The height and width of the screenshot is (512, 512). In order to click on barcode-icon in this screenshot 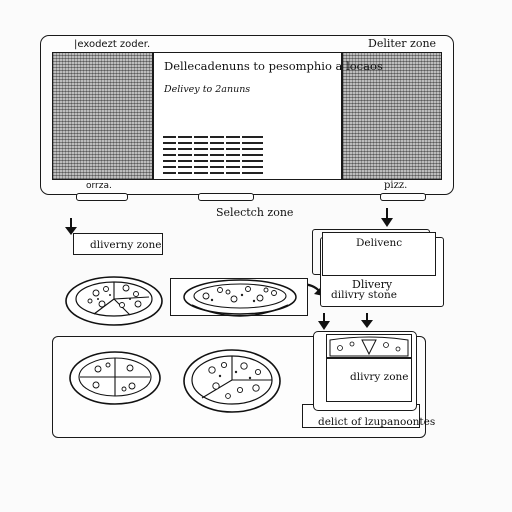, I will do `click(213, 156)`.